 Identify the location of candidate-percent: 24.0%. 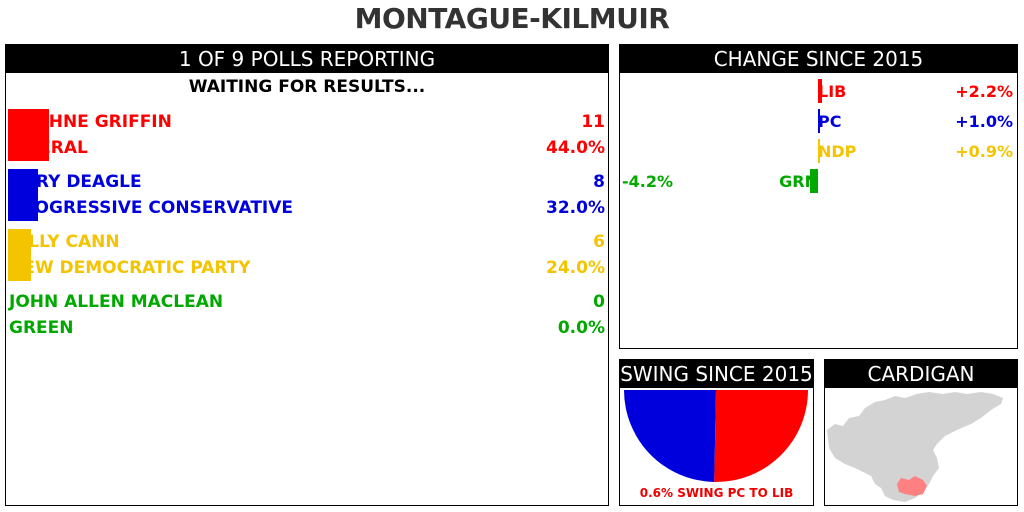
(575, 268).